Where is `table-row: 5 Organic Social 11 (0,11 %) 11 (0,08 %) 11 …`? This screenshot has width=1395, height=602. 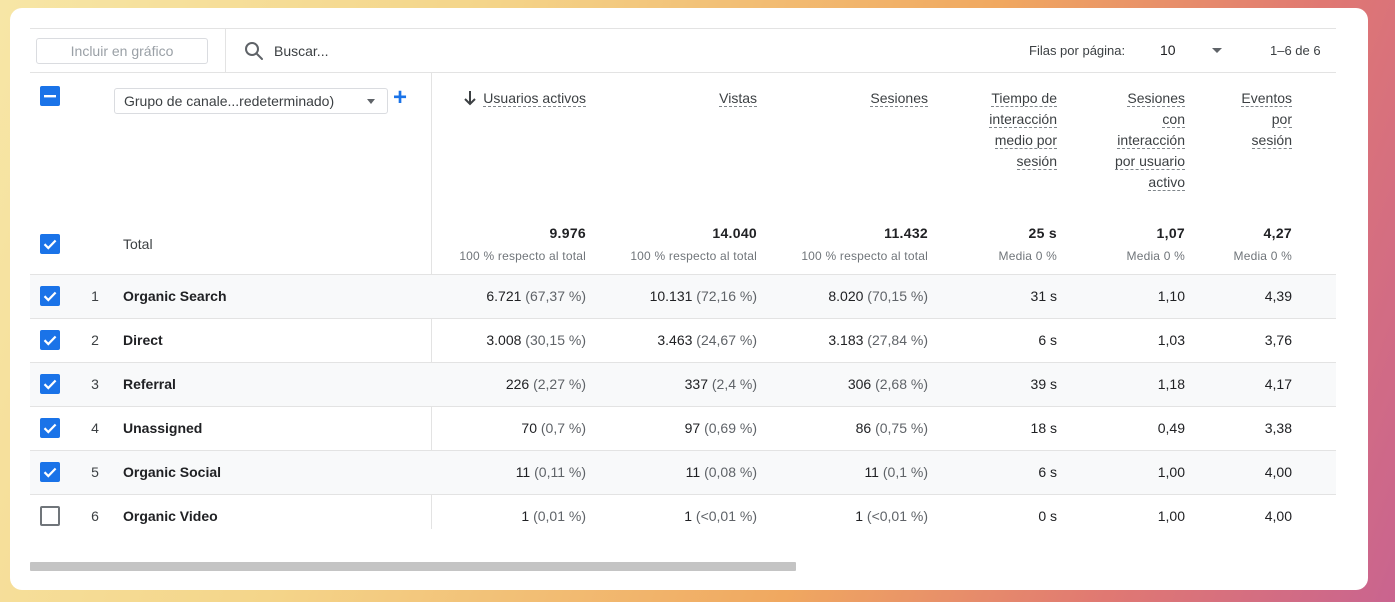 table-row: 5 Organic Social 11 (0,11 %) 11 (0,08 %) 11 … is located at coordinates (683, 472).